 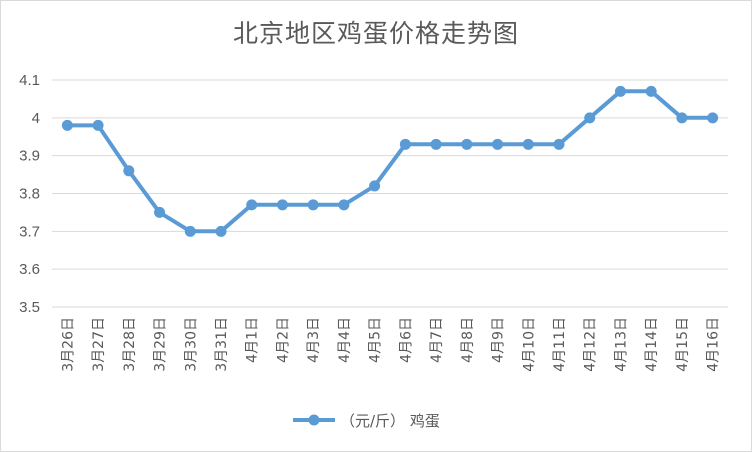 I want to click on y-tick-label: 3.8, so click(x=29, y=194).